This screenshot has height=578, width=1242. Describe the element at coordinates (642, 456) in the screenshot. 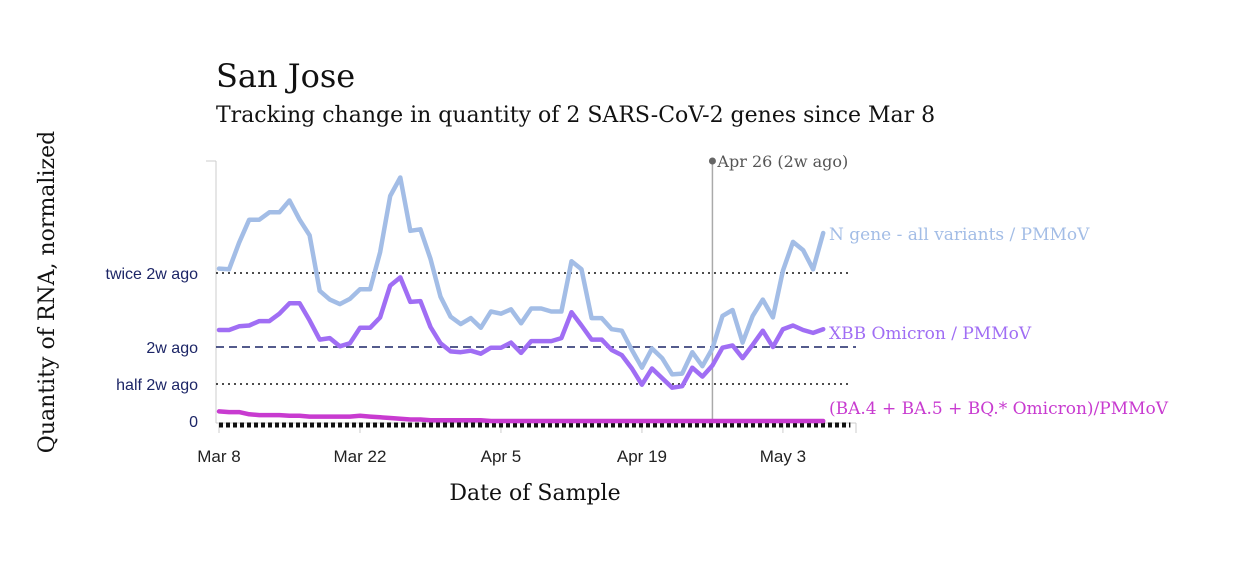

I see `x-tick-label: Apr 19` at that location.